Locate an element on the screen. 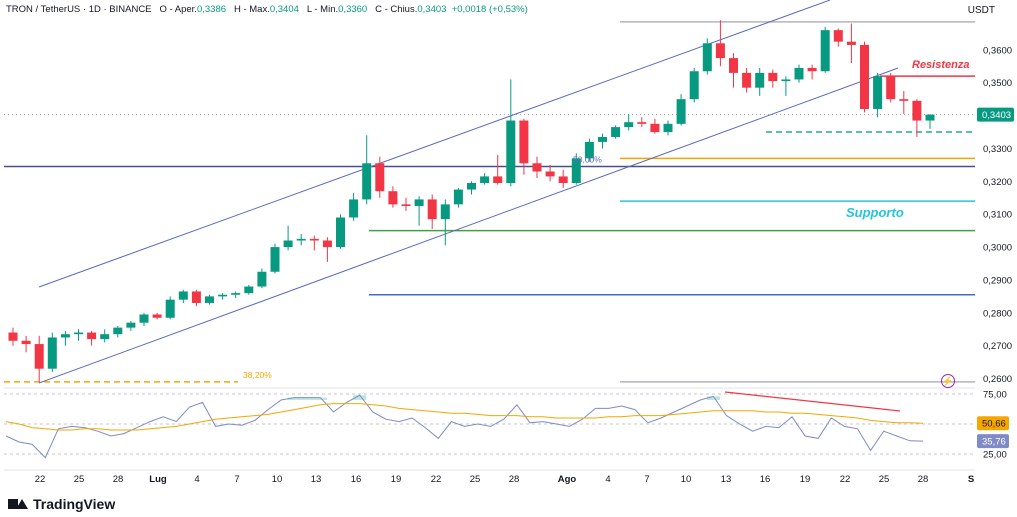 The height and width of the screenshot is (517, 1017). low-value: 0,3360 is located at coordinates (353, 9).